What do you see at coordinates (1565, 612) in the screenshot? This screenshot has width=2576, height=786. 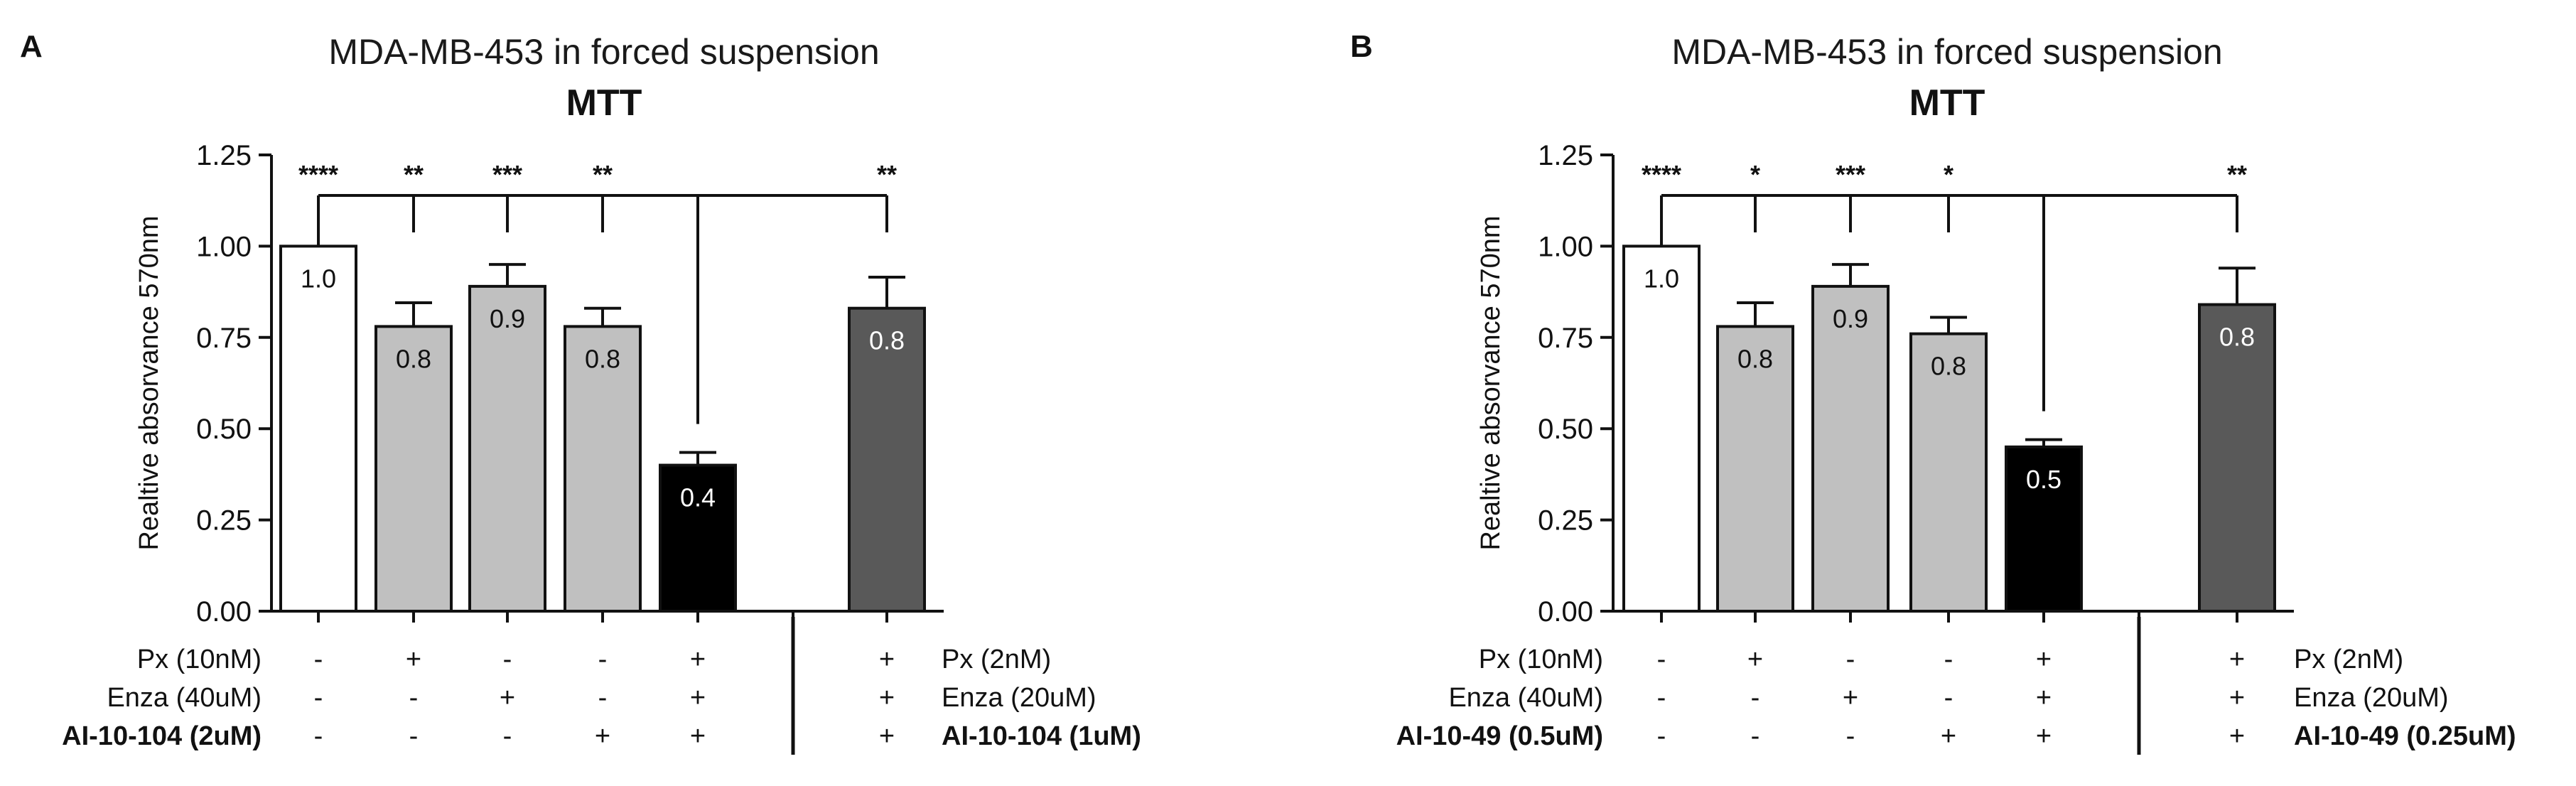 I see `y-tick-label: 0.00` at bounding box center [1565, 612].